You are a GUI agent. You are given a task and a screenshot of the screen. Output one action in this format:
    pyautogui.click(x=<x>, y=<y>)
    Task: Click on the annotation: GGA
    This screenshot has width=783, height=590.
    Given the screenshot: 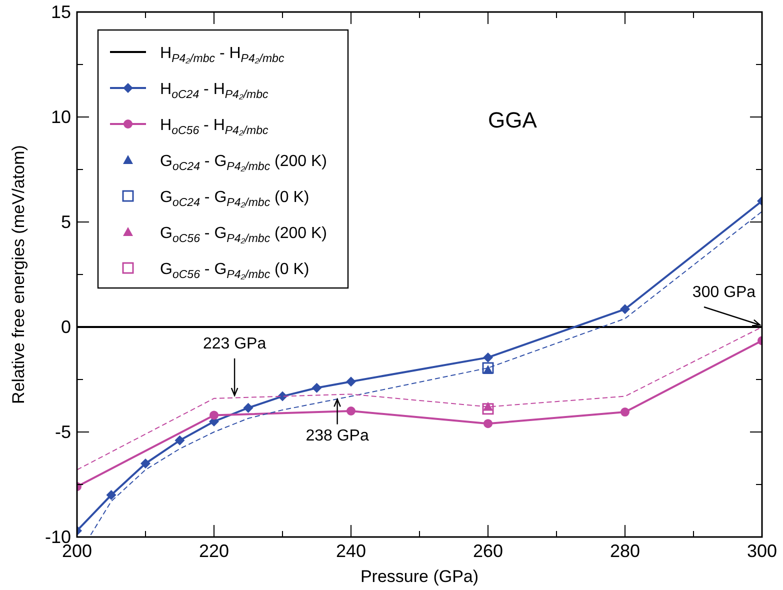 What is the action you would take?
    pyautogui.click(x=513, y=120)
    